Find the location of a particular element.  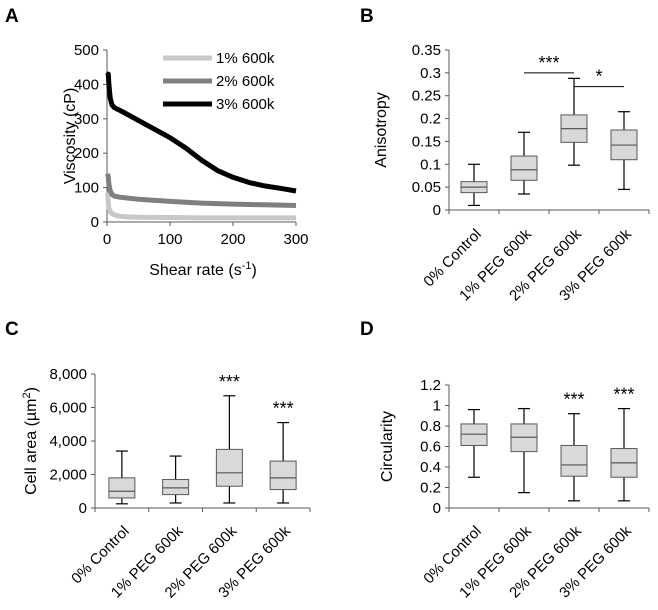

x-tick-label: 0 is located at coordinates (107, 239).